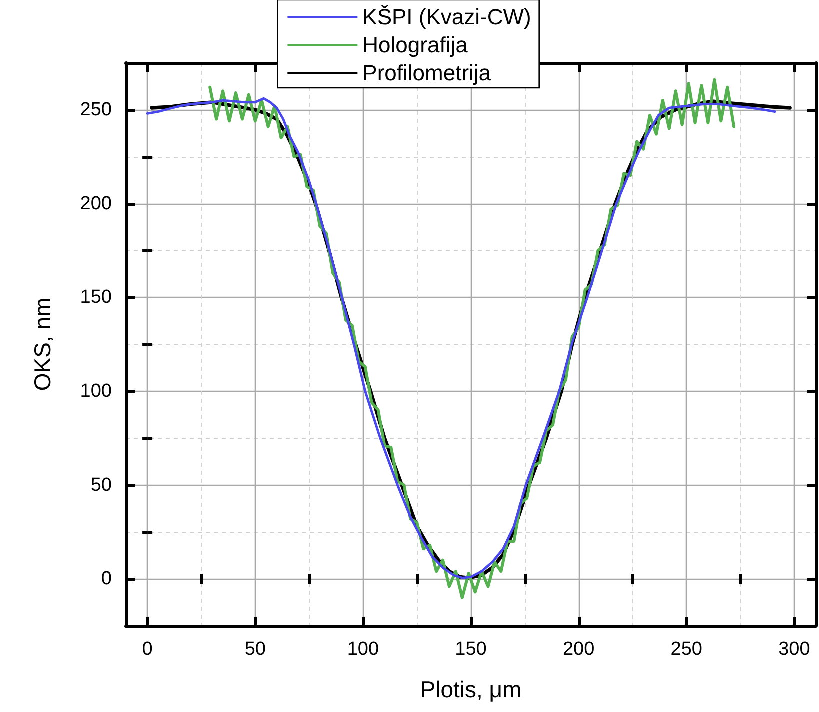 The width and height of the screenshot is (819, 712). What do you see at coordinates (578, 649) in the screenshot?
I see `x-tick-label: 200` at bounding box center [578, 649].